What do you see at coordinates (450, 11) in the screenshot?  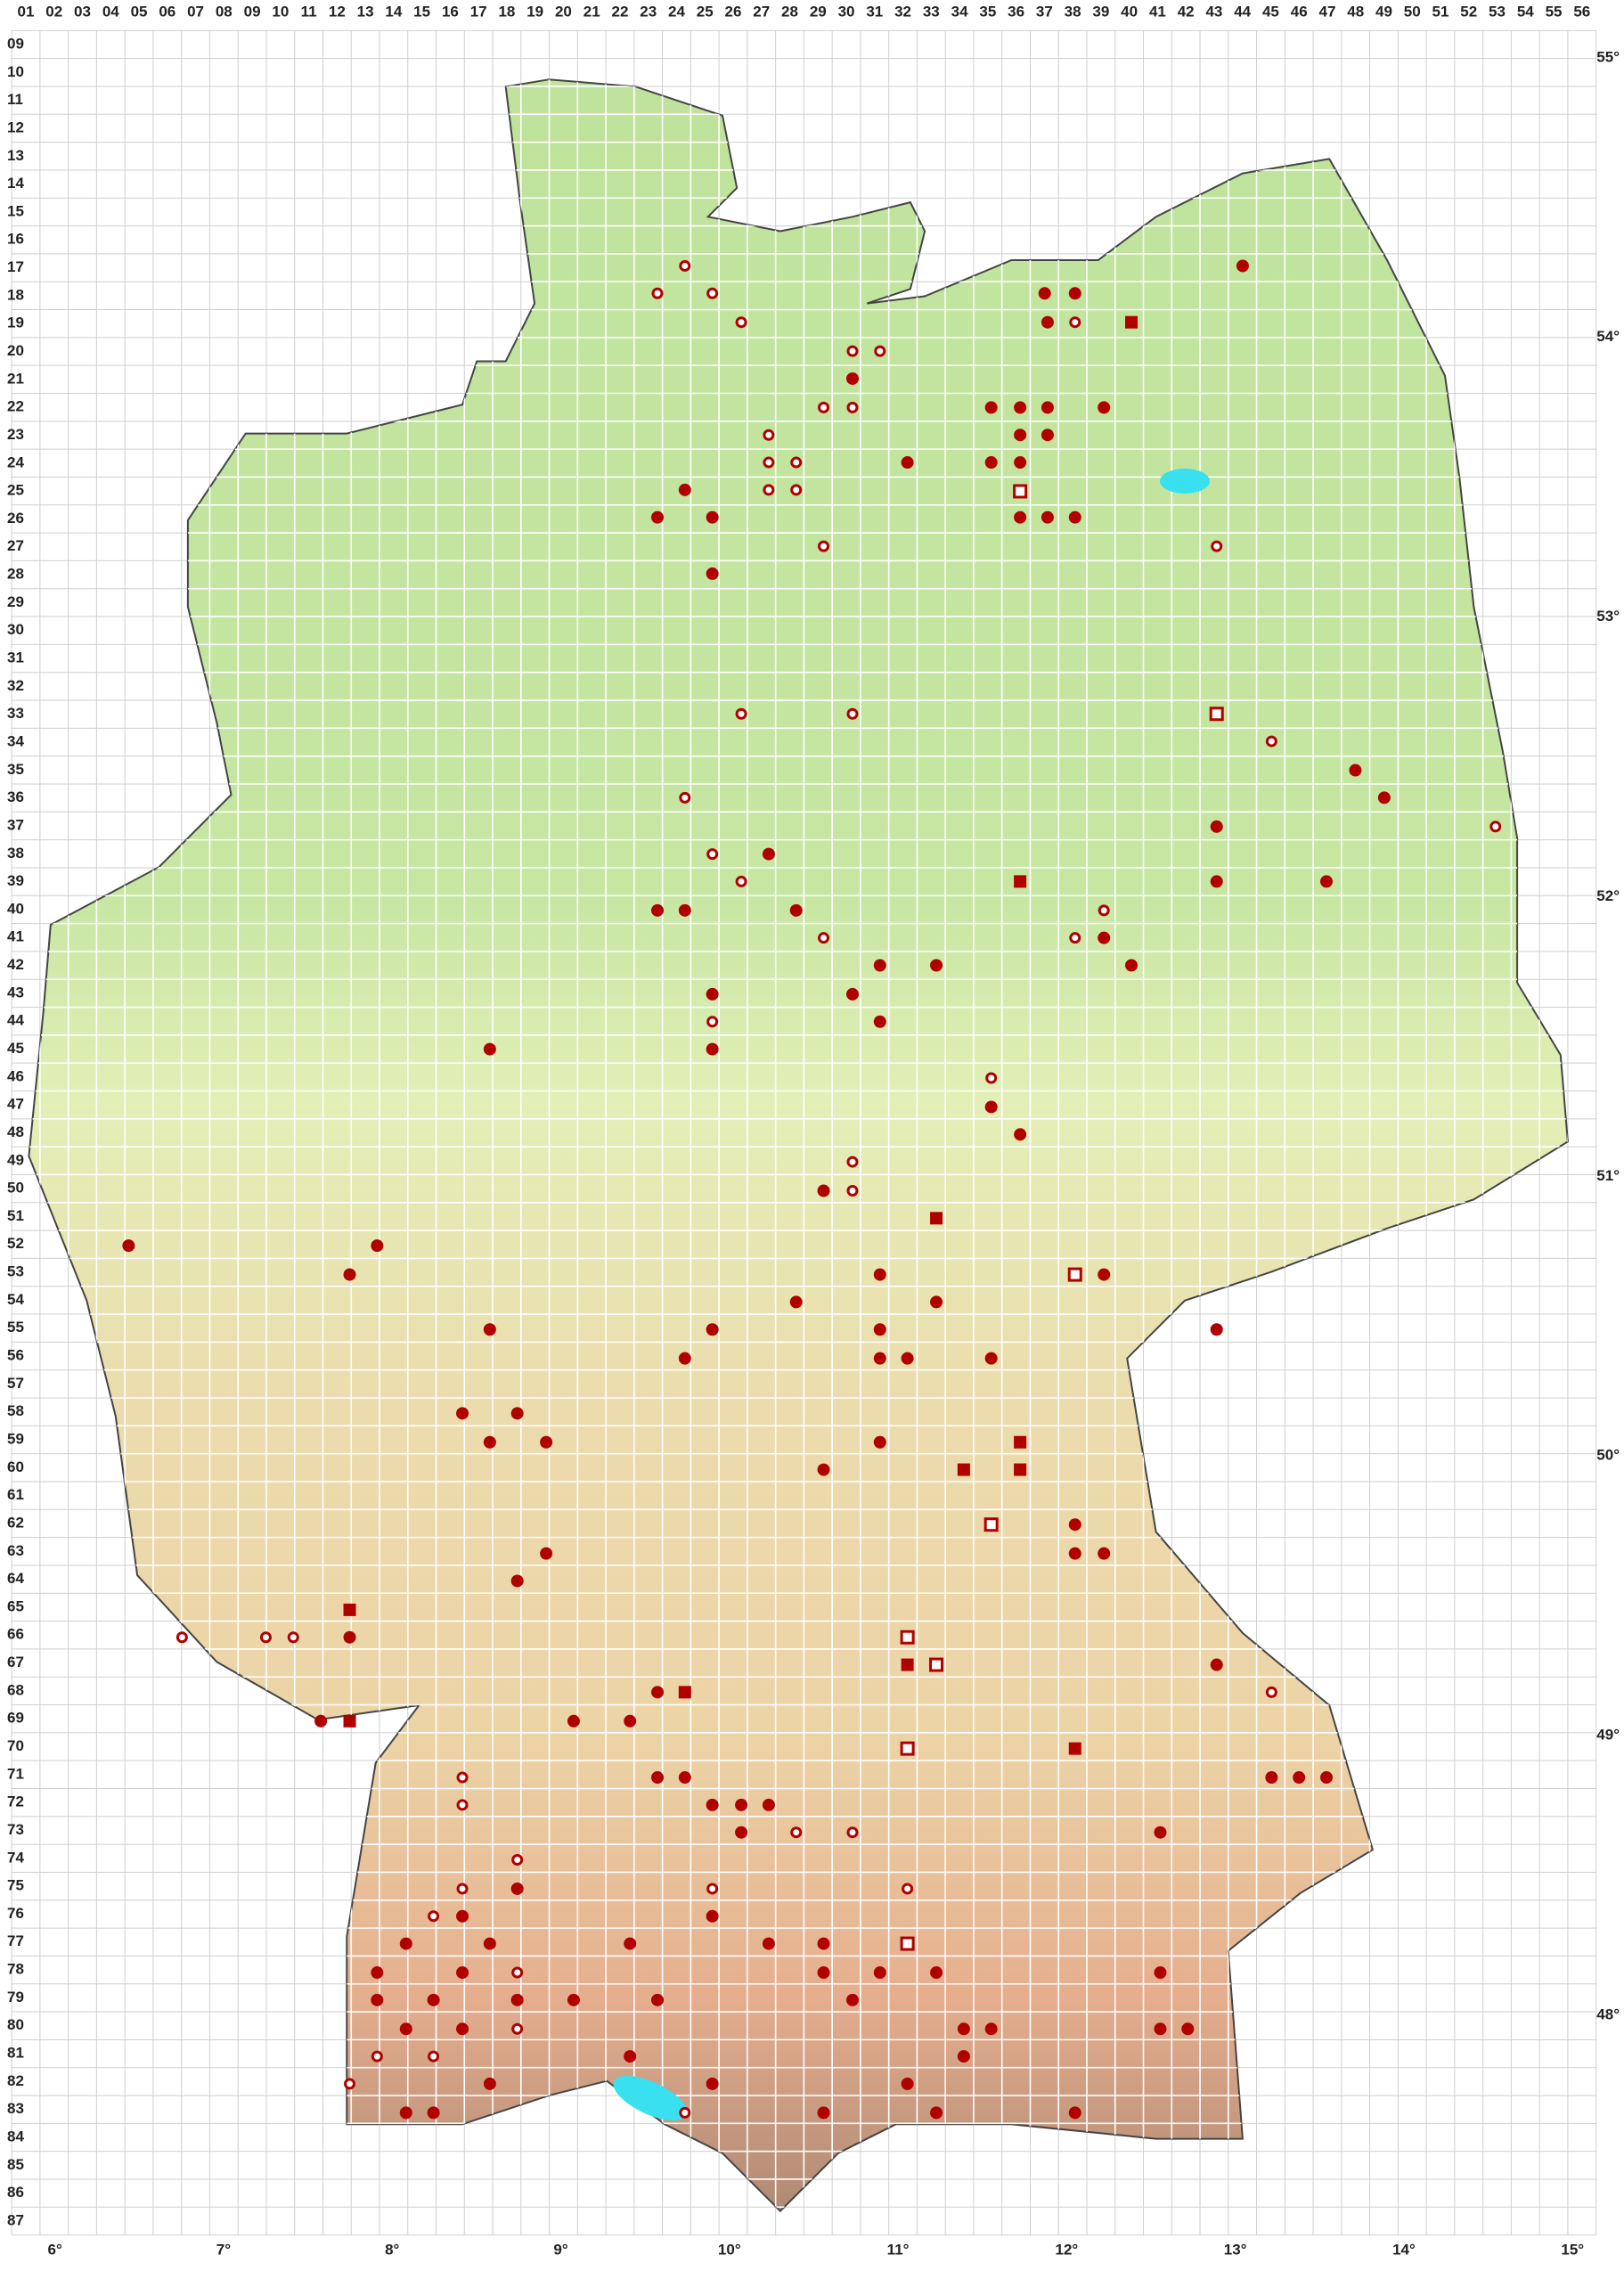 I see `column-label: 16` at bounding box center [450, 11].